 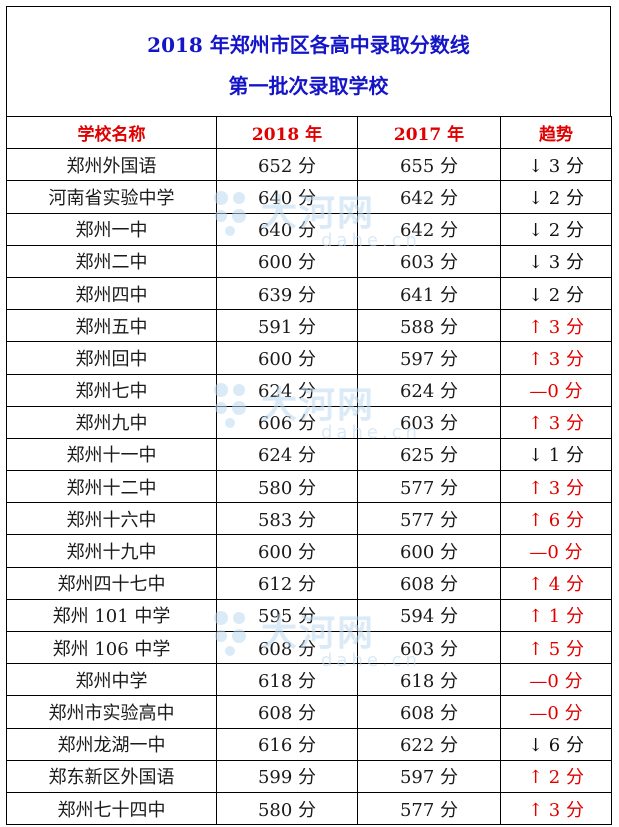 What do you see at coordinates (111, 776) in the screenshot?
I see `school-cell: 郑东新区外国语` at bounding box center [111, 776].